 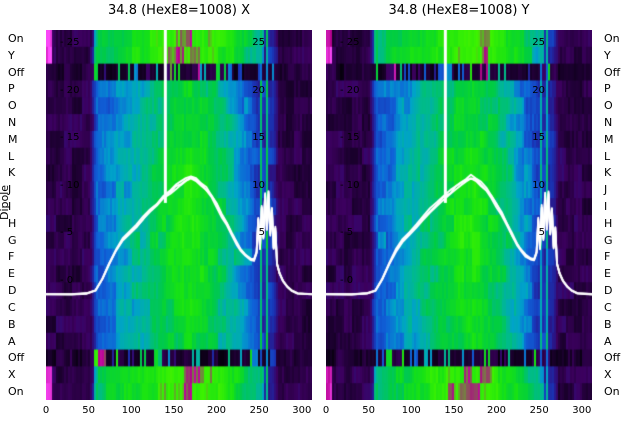 I want to click on x-axis-ticks-left: 0 50 100 150 200 250 300, so click(x=177, y=412).